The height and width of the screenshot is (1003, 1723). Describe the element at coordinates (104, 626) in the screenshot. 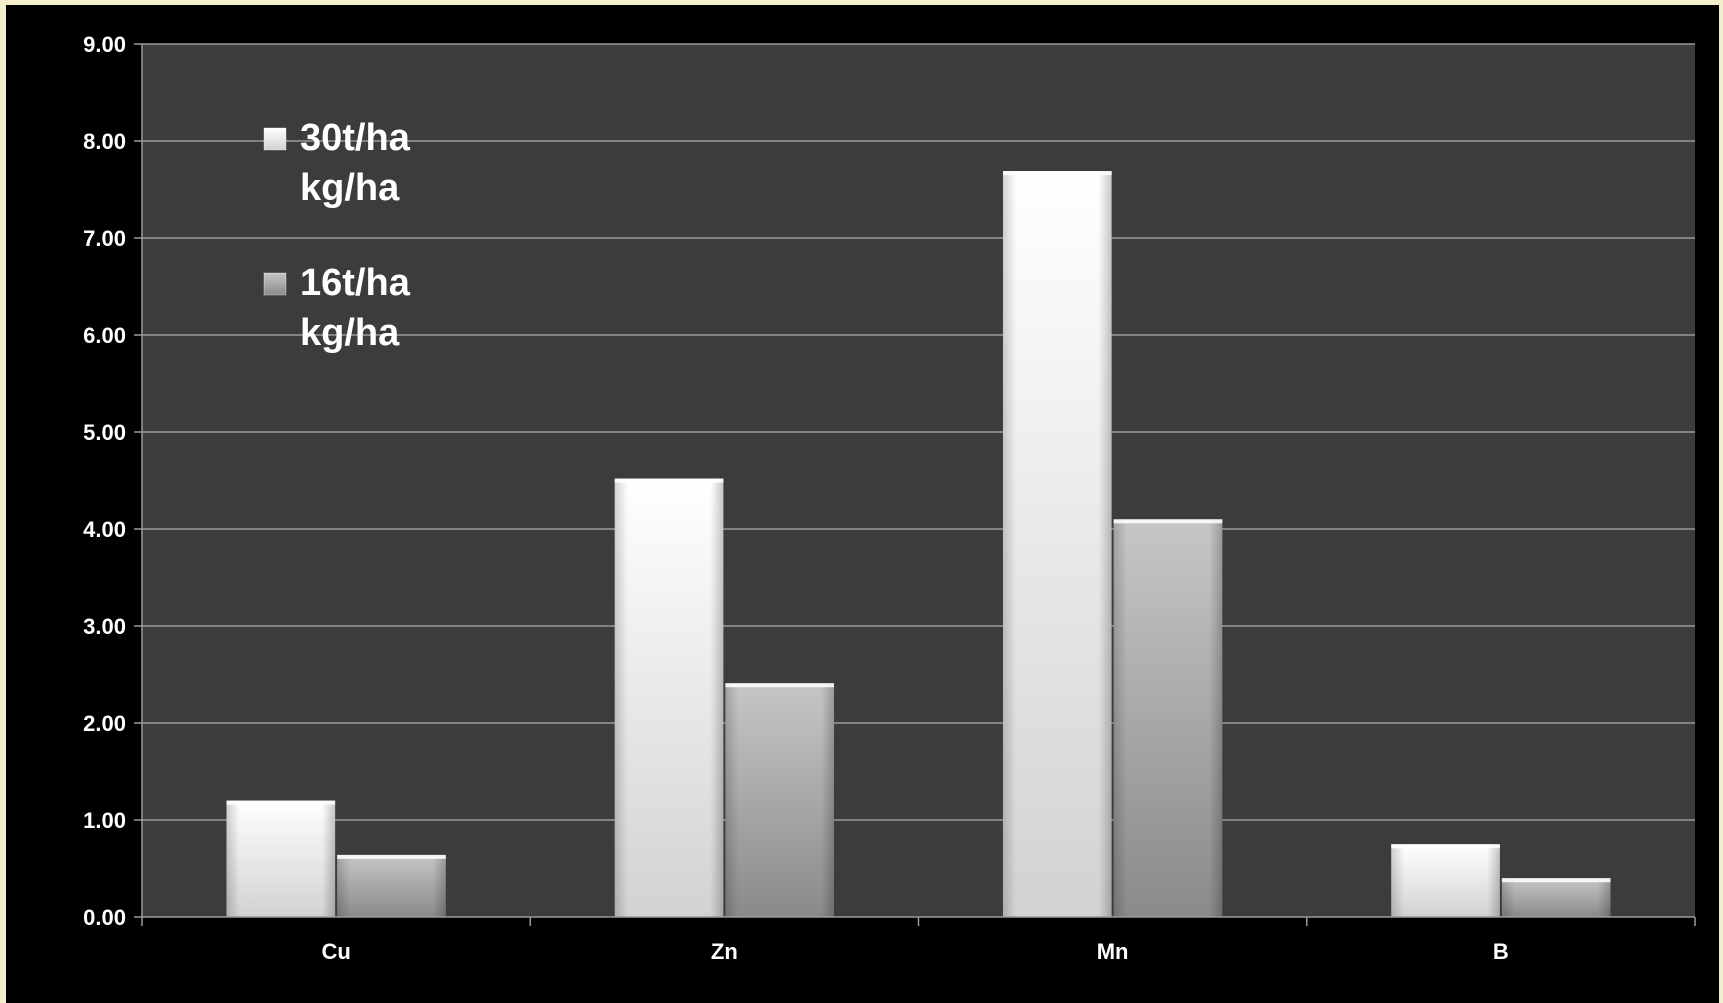

I see `y-tick-label: 3.00` at that location.